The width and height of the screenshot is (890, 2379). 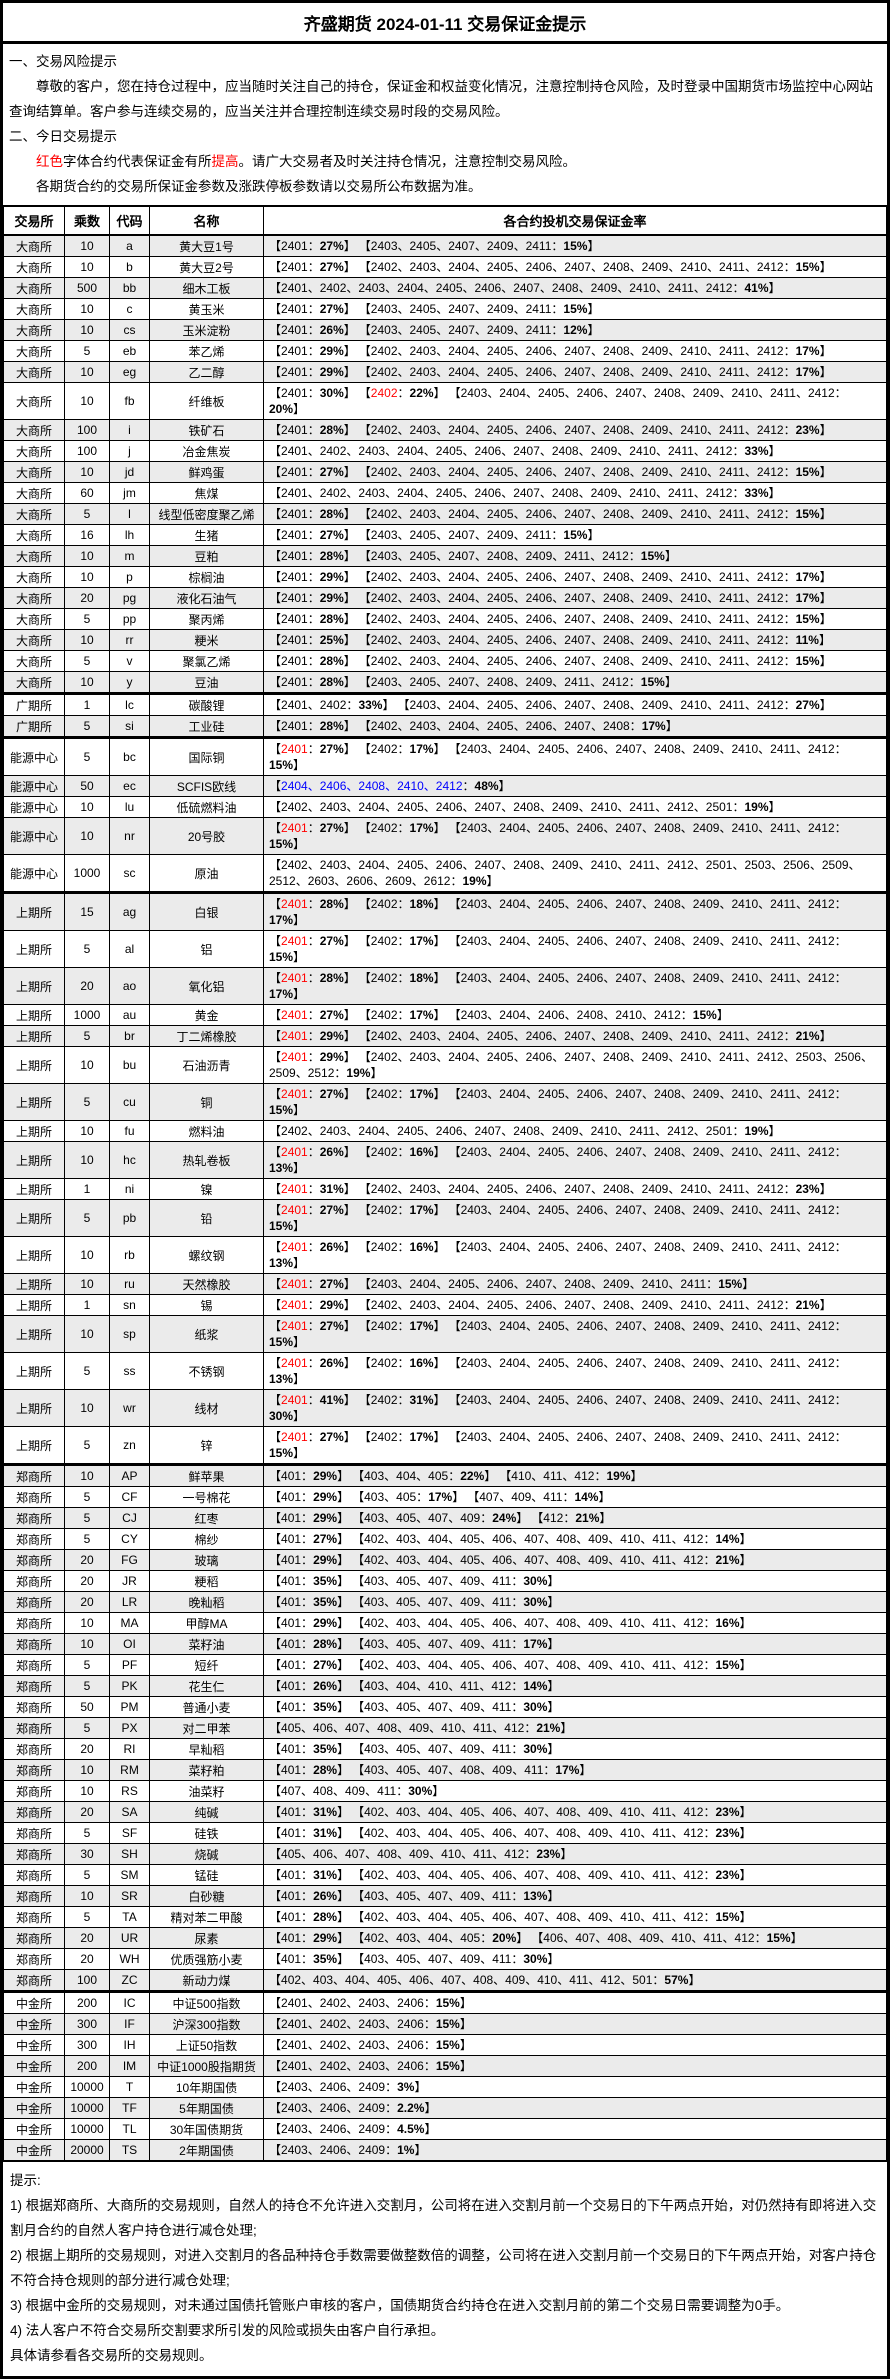 What do you see at coordinates (129, 1445) in the screenshot?
I see `code-cell: zn` at bounding box center [129, 1445].